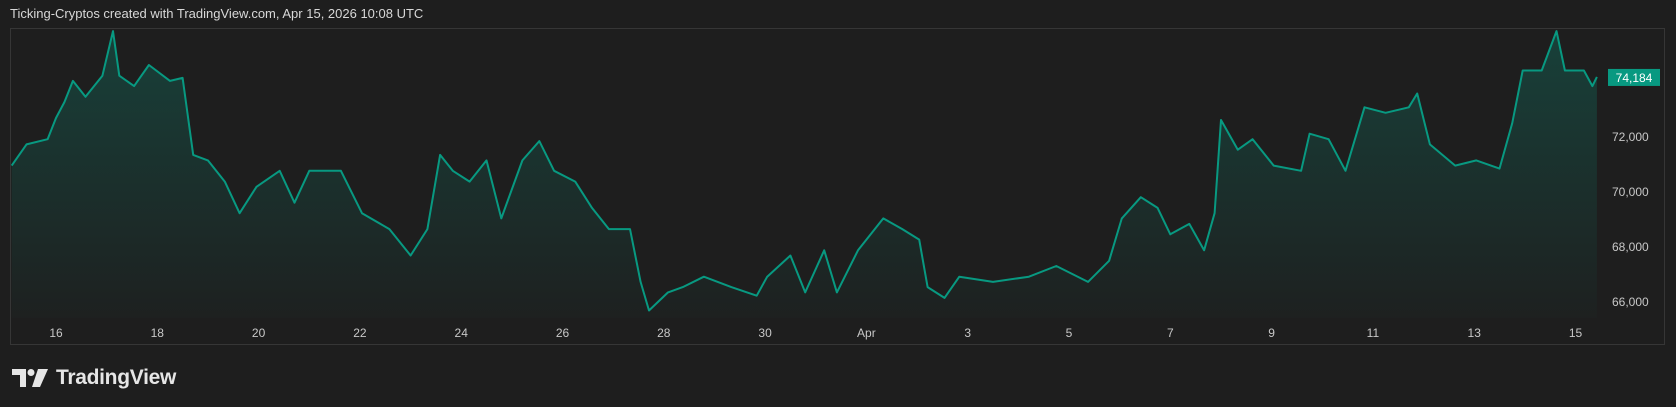  Describe the element at coordinates (1630, 302) in the screenshot. I see `y-tick-label: 66,000` at that location.